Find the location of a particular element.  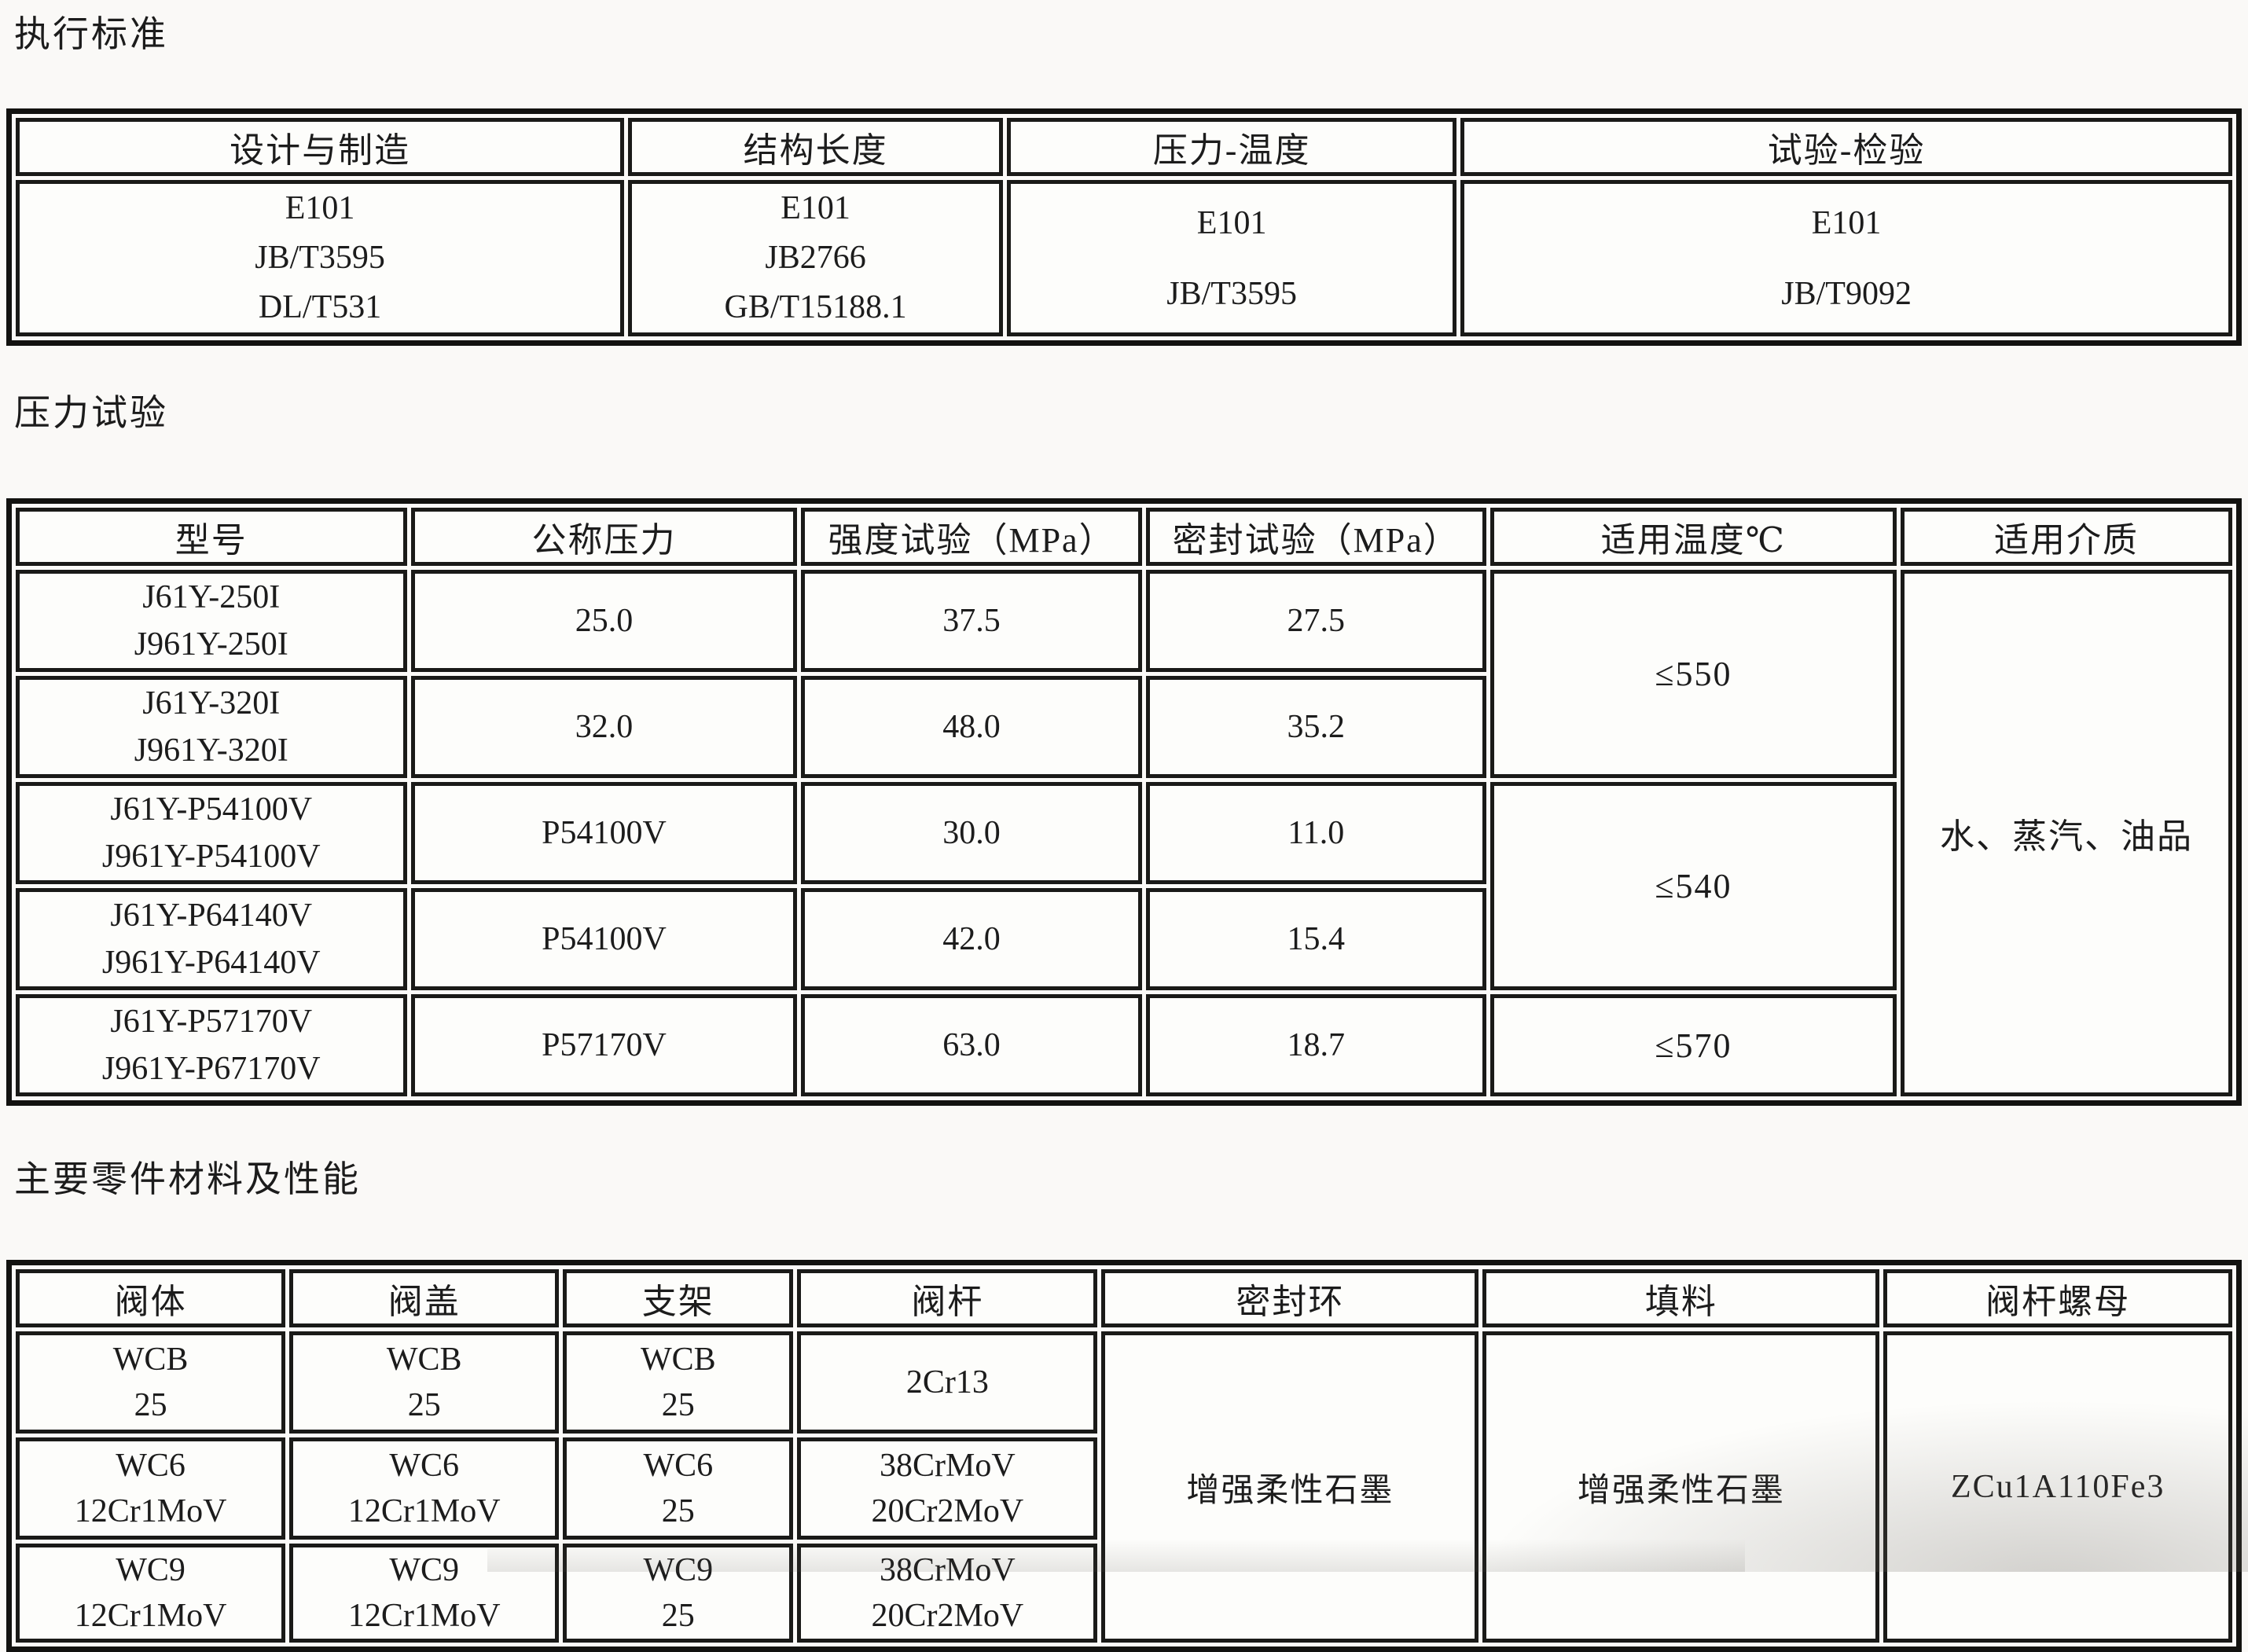

standard-code: JB2766 is located at coordinates (816, 258).